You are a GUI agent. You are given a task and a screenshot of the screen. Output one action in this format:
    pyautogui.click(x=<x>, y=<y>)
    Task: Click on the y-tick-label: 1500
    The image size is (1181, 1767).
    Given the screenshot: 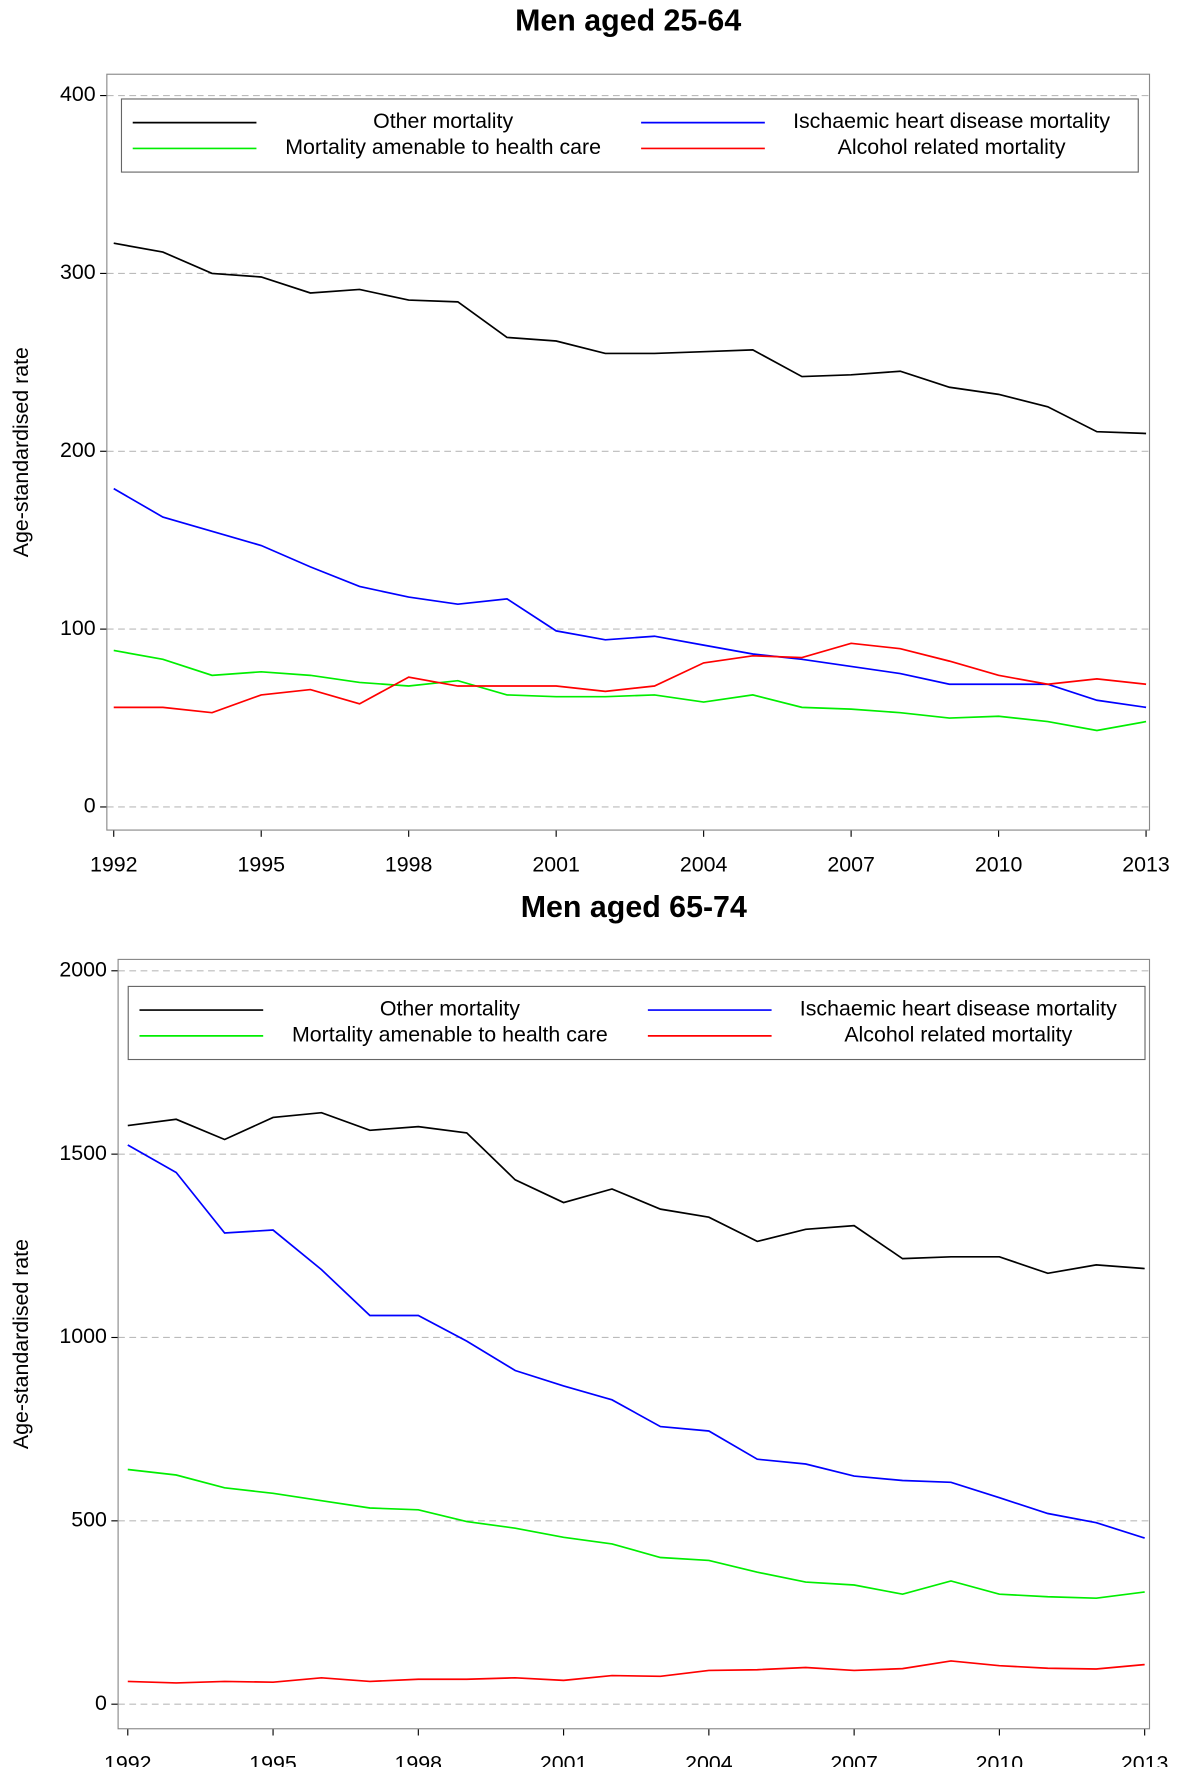 What is the action you would take?
    pyautogui.click(x=83, y=1153)
    